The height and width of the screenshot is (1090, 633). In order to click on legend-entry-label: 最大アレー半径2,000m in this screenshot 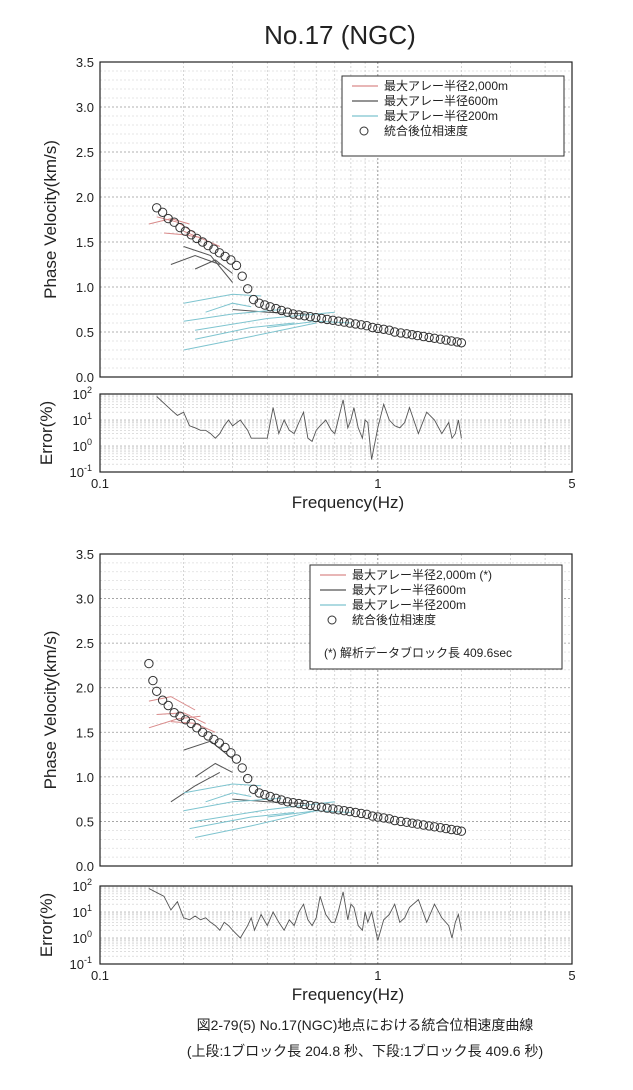, I will do `click(446, 86)`.